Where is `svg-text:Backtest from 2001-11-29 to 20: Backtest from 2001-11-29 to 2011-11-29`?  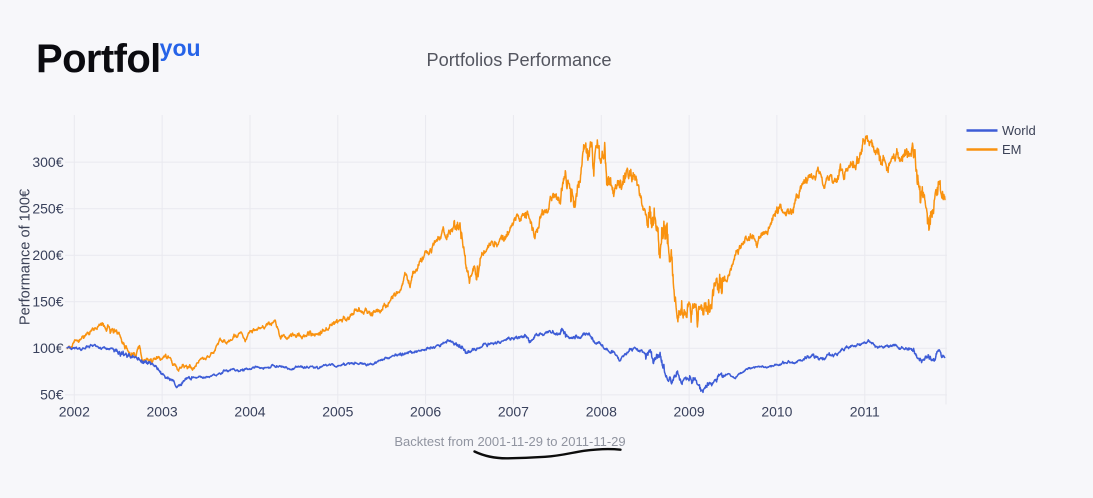
svg-text:Backtest from 2001-11-29 to 20: Backtest from 2001-11-29 to 2011-11-29 is located at coordinates (509, 441).